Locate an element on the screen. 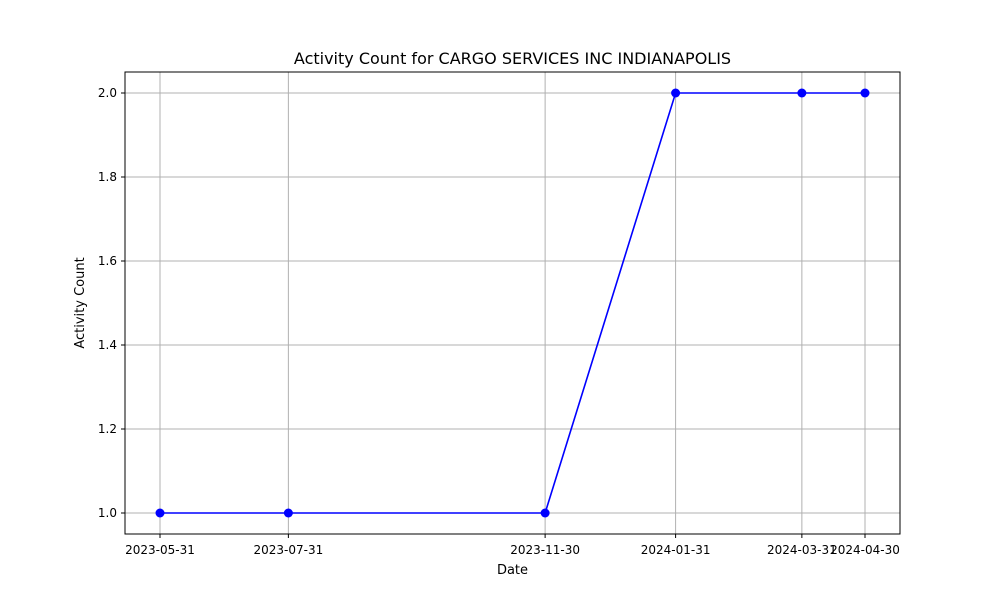 This screenshot has width=1000, height=600. x-tick-label: 2024-03-31 is located at coordinates (802, 550).